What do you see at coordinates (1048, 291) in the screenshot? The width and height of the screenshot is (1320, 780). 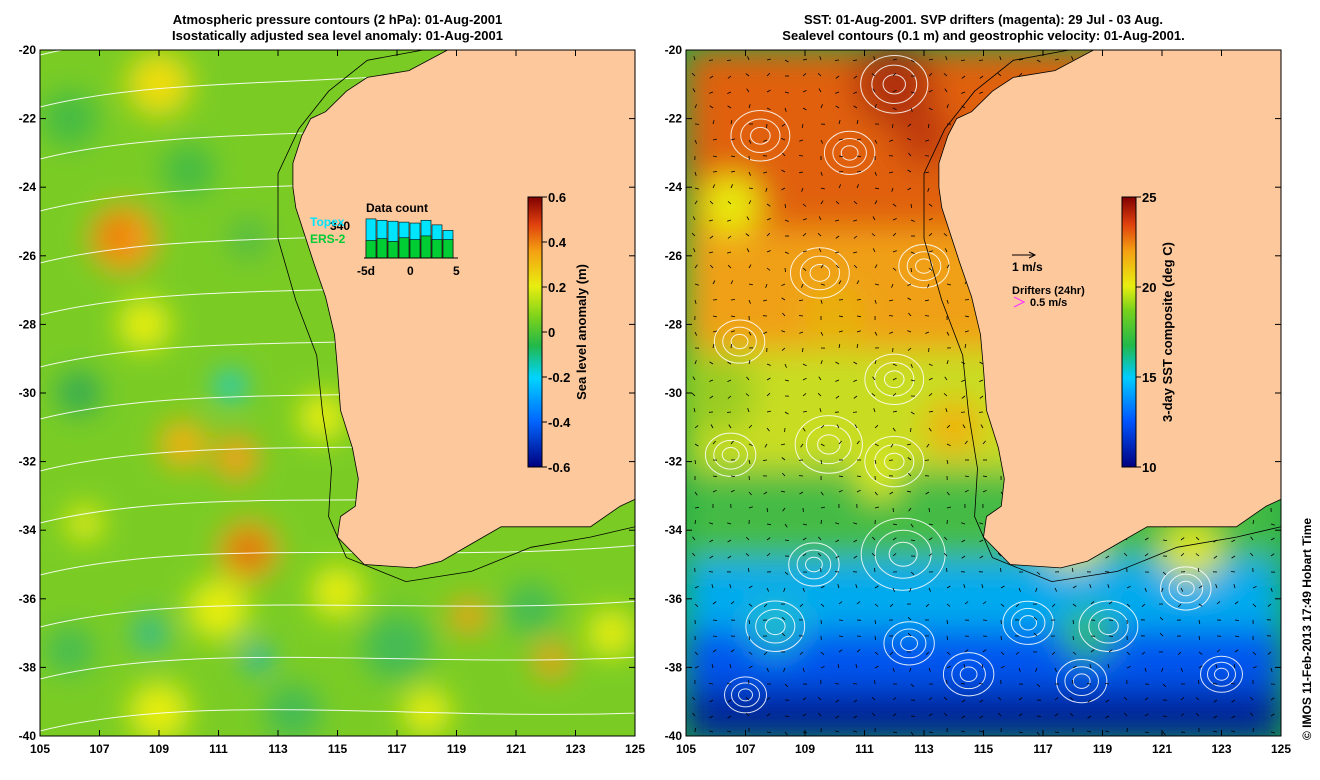 I see `drifters-title: Drifters (24hr)` at bounding box center [1048, 291].